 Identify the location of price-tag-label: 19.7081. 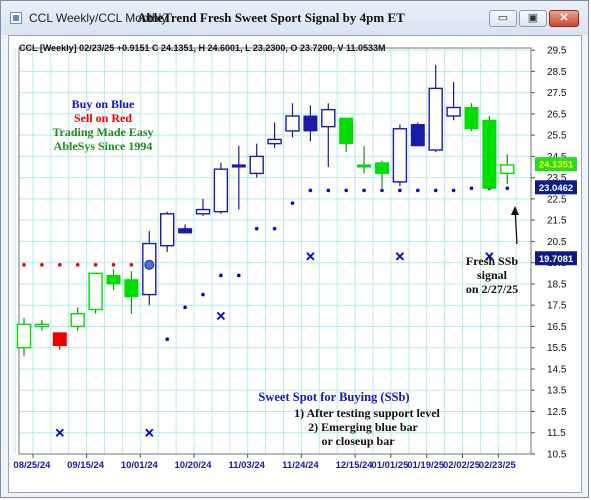
(556, 259).